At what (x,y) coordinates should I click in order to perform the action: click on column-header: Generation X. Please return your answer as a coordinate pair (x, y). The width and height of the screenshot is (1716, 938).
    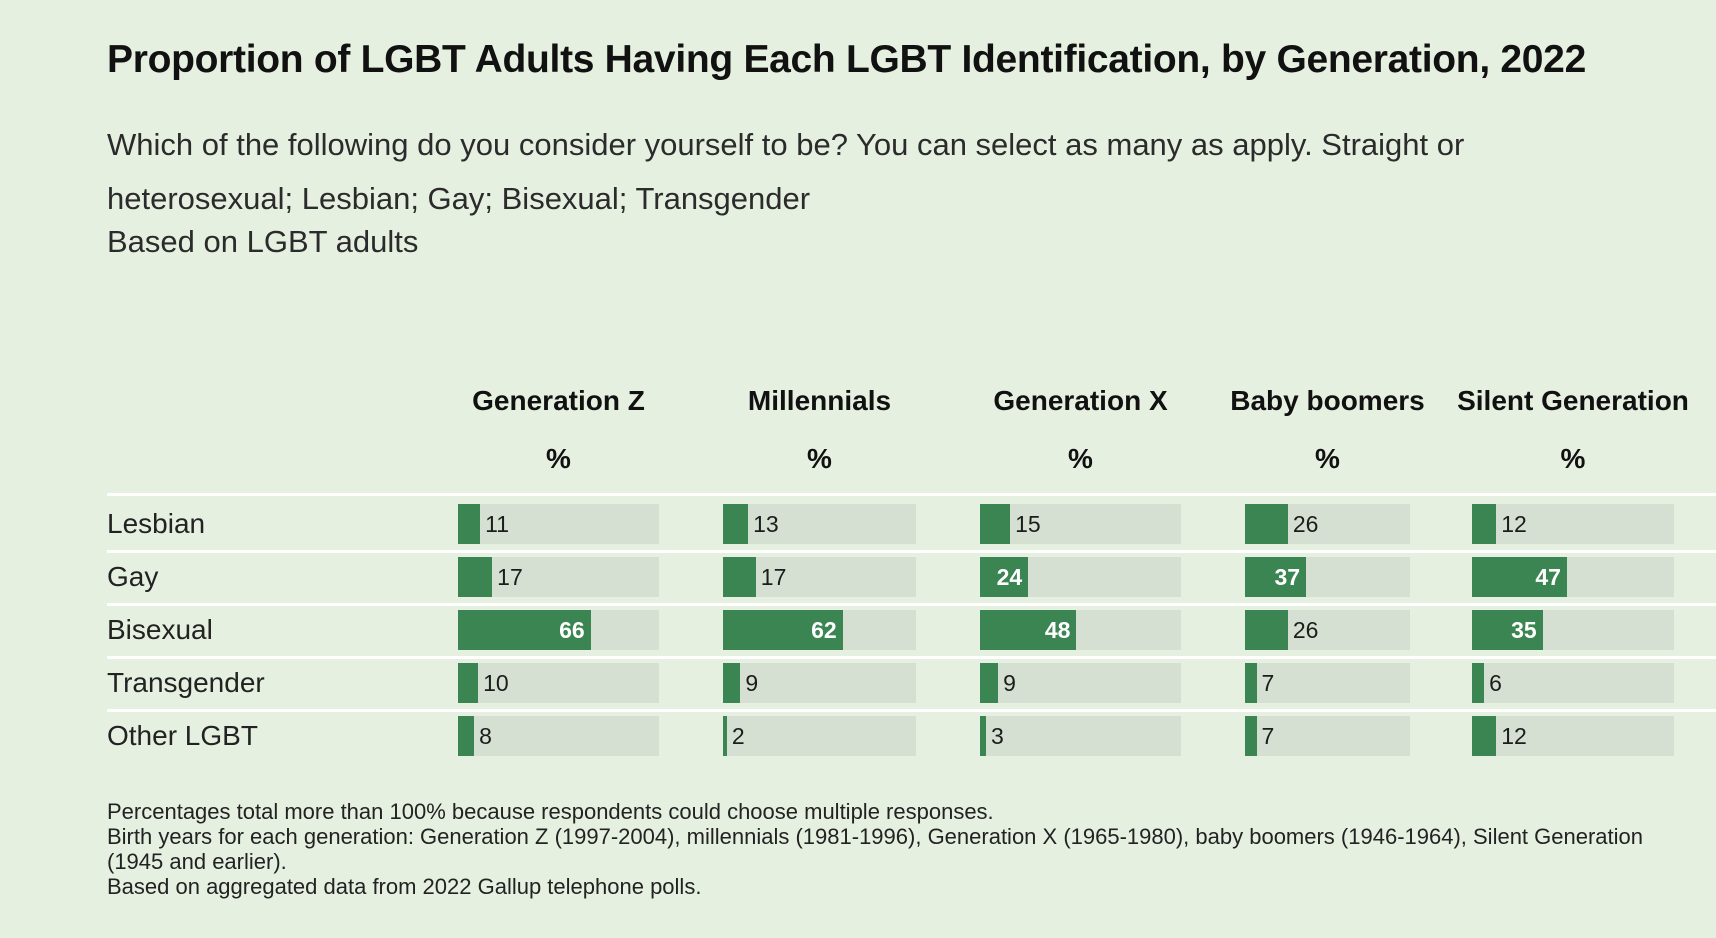
    Looking at the image, I should click on (1080, 400).